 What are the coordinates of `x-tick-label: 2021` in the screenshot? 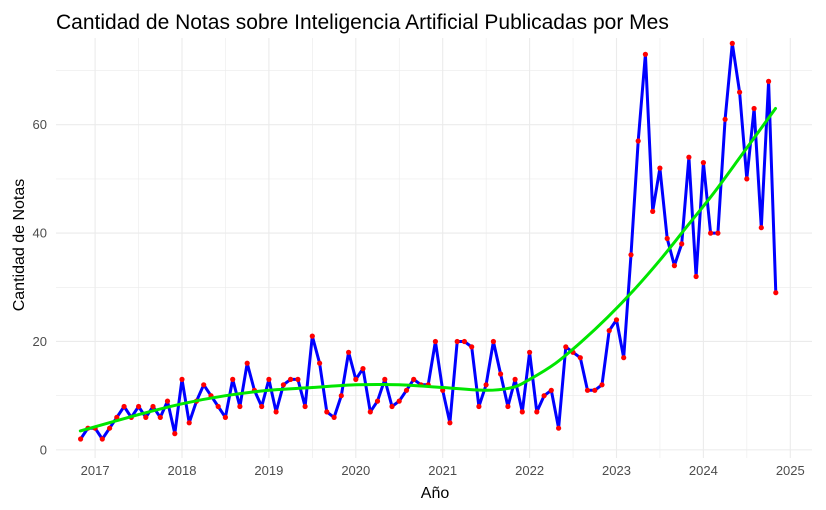 It's located at (442, 470).